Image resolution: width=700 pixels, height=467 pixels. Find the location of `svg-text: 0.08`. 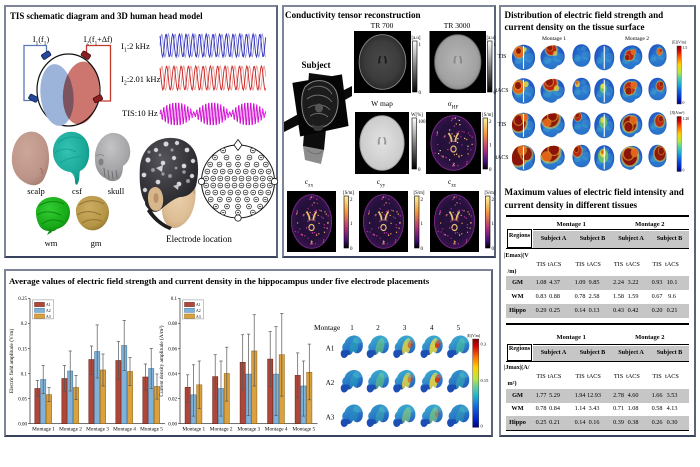

svg-text: 0.08 is located at coordinates (172, 324).